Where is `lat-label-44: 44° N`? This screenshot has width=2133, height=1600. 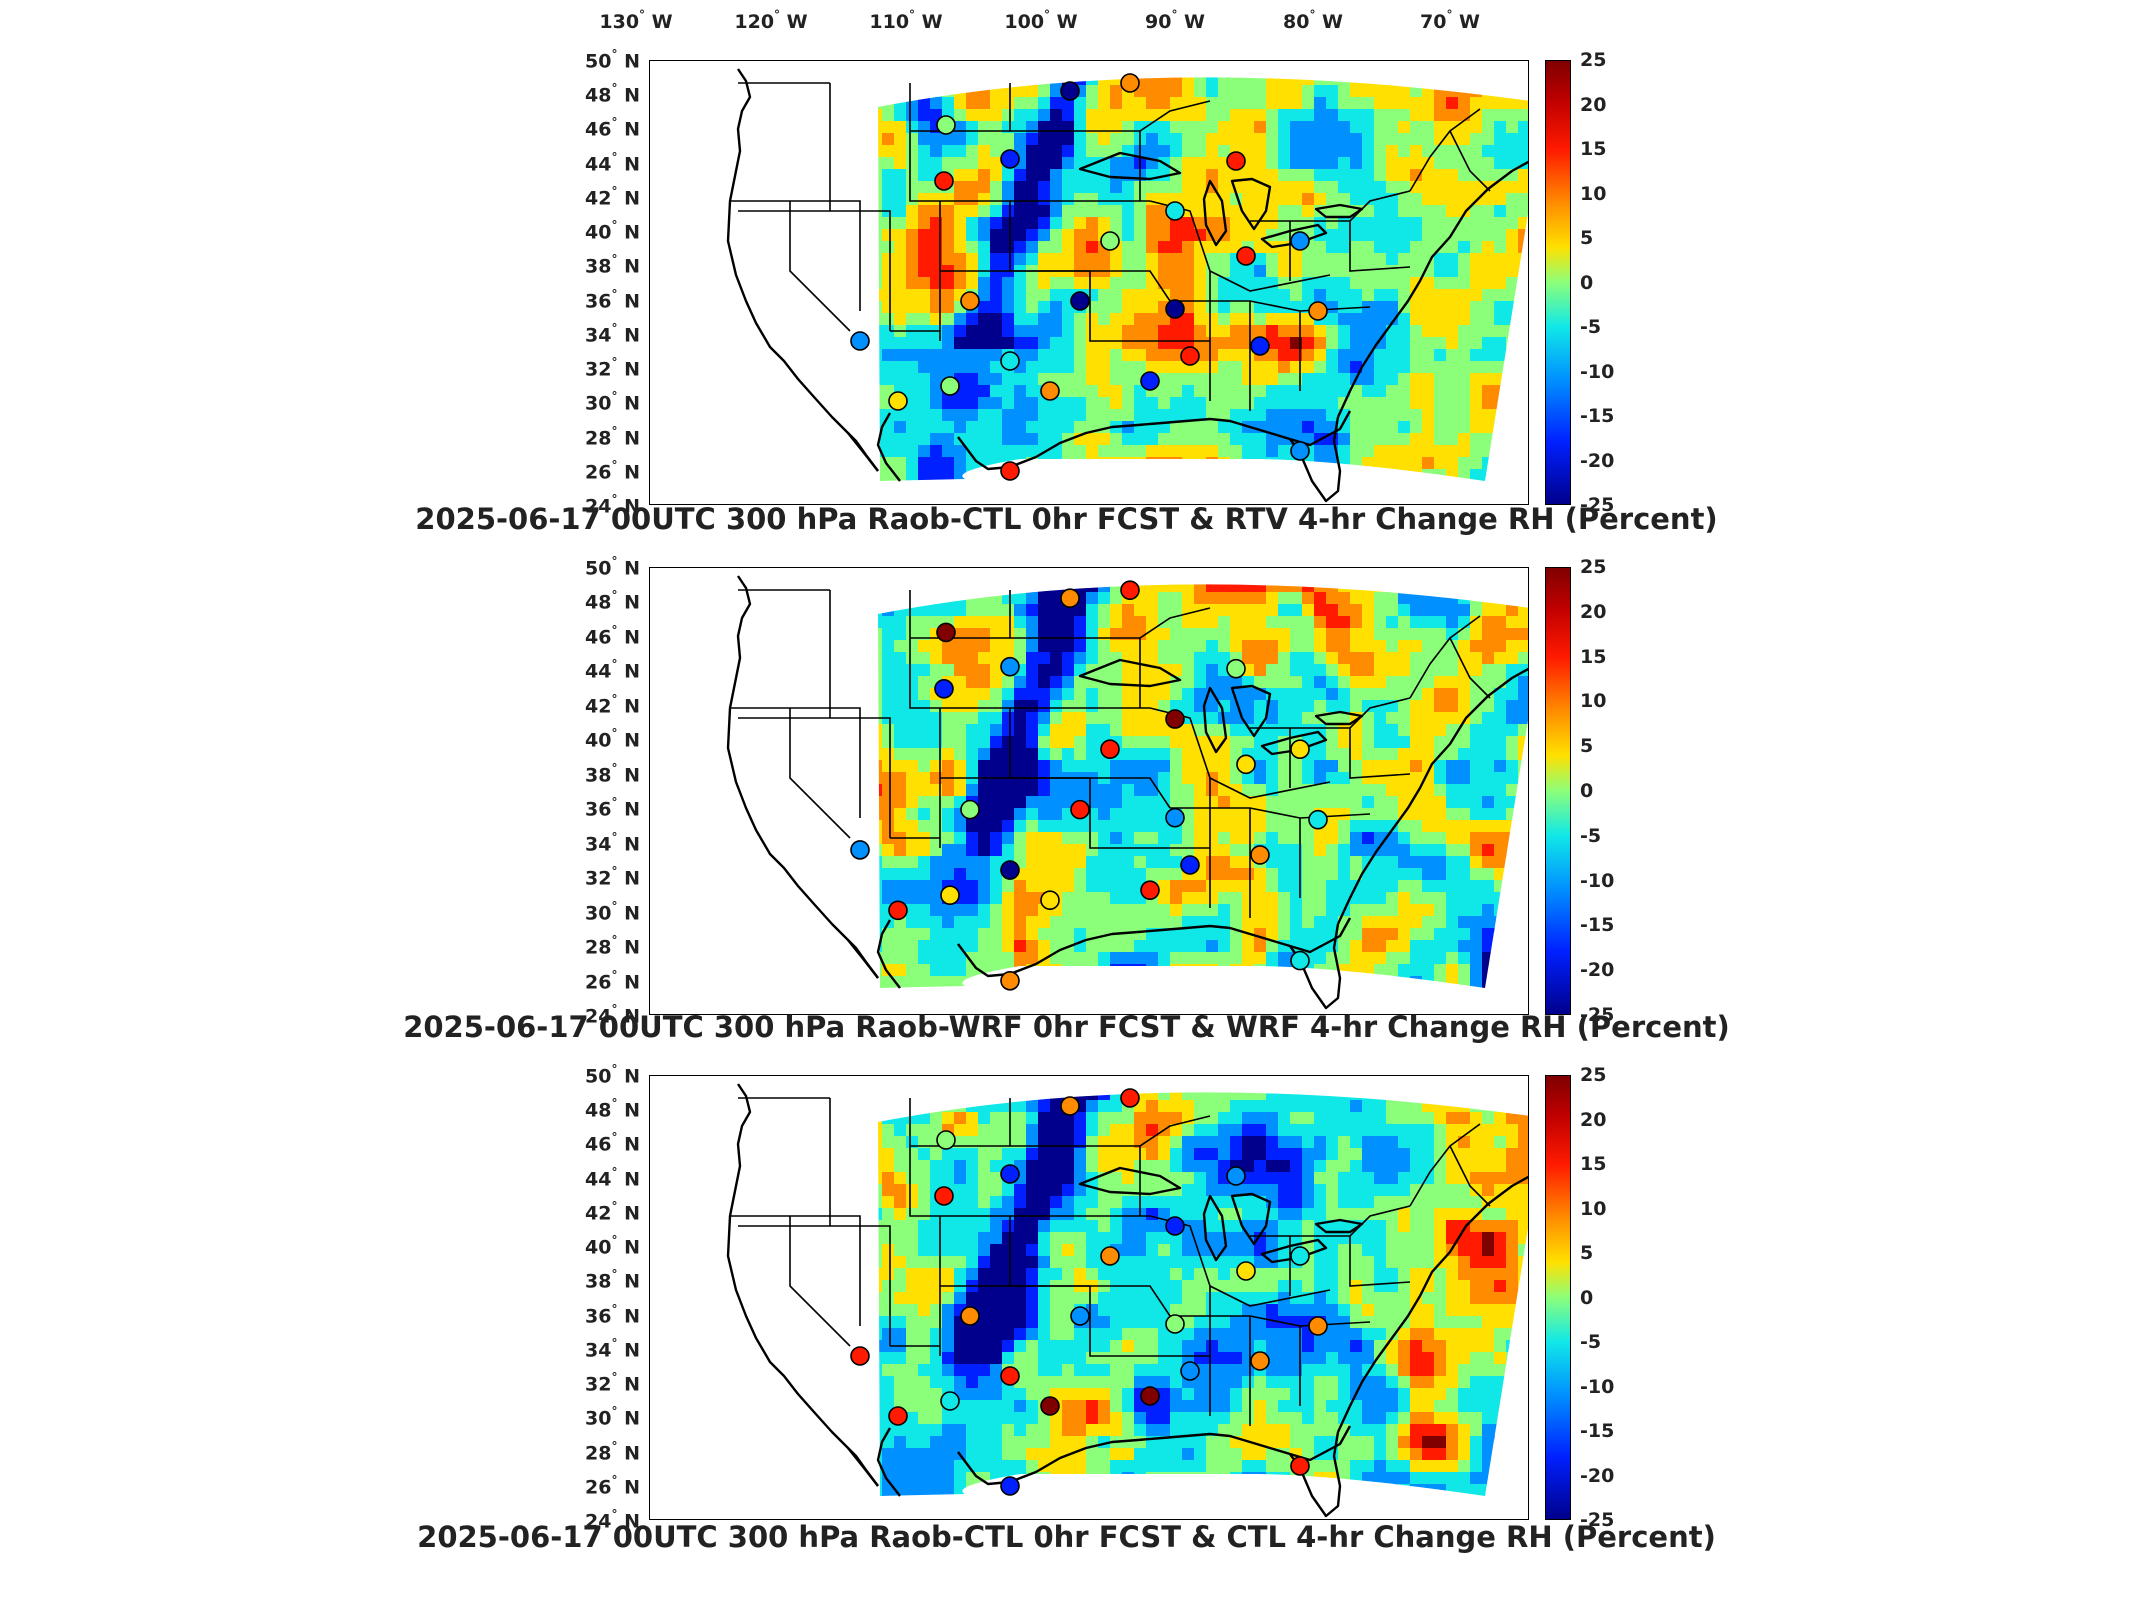
lat-label-44: 44° N is located at coordinates (612, 1178).